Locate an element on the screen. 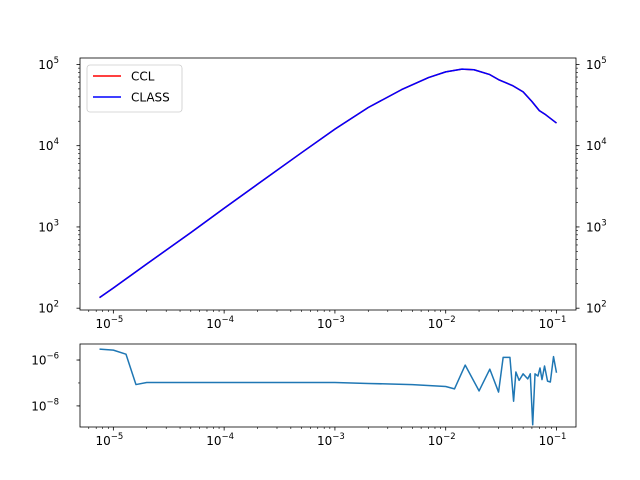 Image resolution: width=640 pixels, height=480 pixels. top-x-tick-label: 10⁻⁵ is located at coordinates (109, 323).